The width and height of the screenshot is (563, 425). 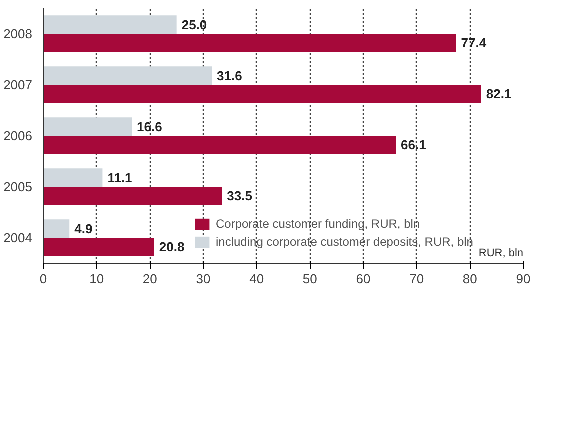 What do you see at coordinates (470, 279) in the screenshot?
I see `x-tick-label: 80` at bounding box center [470, 279].